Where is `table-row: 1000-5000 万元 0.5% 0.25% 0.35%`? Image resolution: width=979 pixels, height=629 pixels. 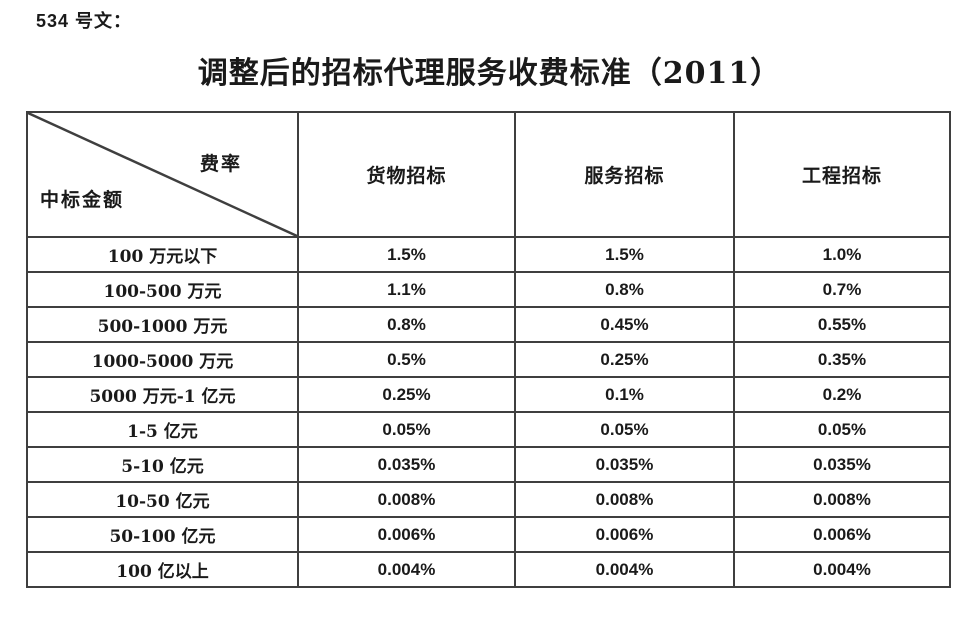
table-row: 1000-5000 万元 0.5% 0.25% 0.35% is located at coordinates (488, 359).